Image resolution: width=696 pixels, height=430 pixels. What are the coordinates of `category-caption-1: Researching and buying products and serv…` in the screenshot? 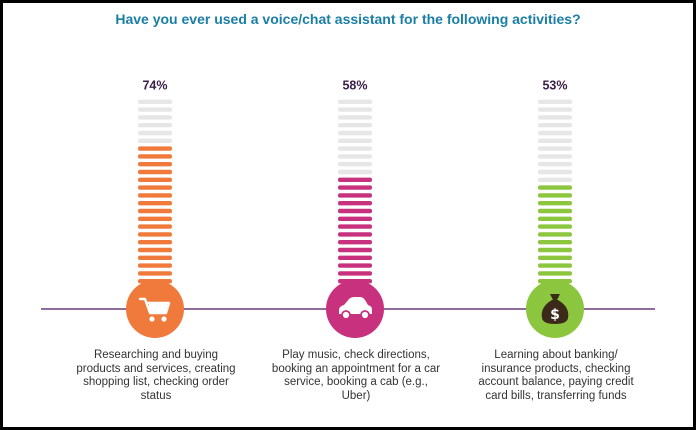 It's located at (156, 375).